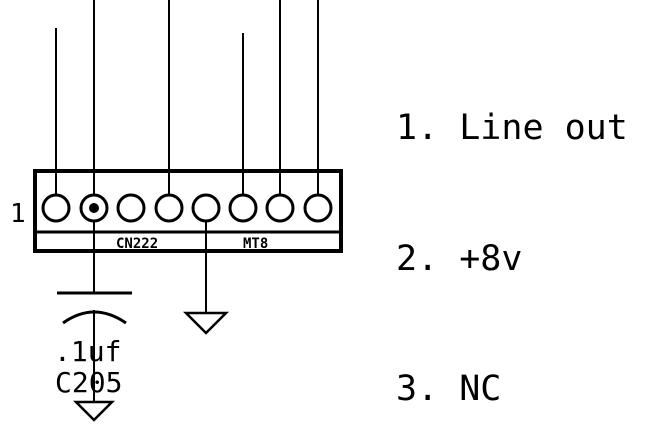 The height and width of the screenshot is (429, 646). I want to click on pin-name: NC, so click(480, 389).